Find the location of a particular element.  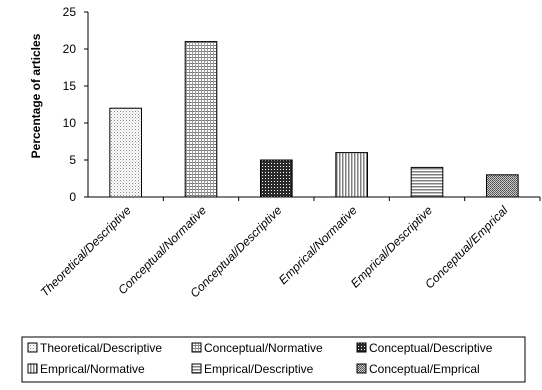

legend-label: Theoretical/Descriptive is located at coordinates (101, 348).